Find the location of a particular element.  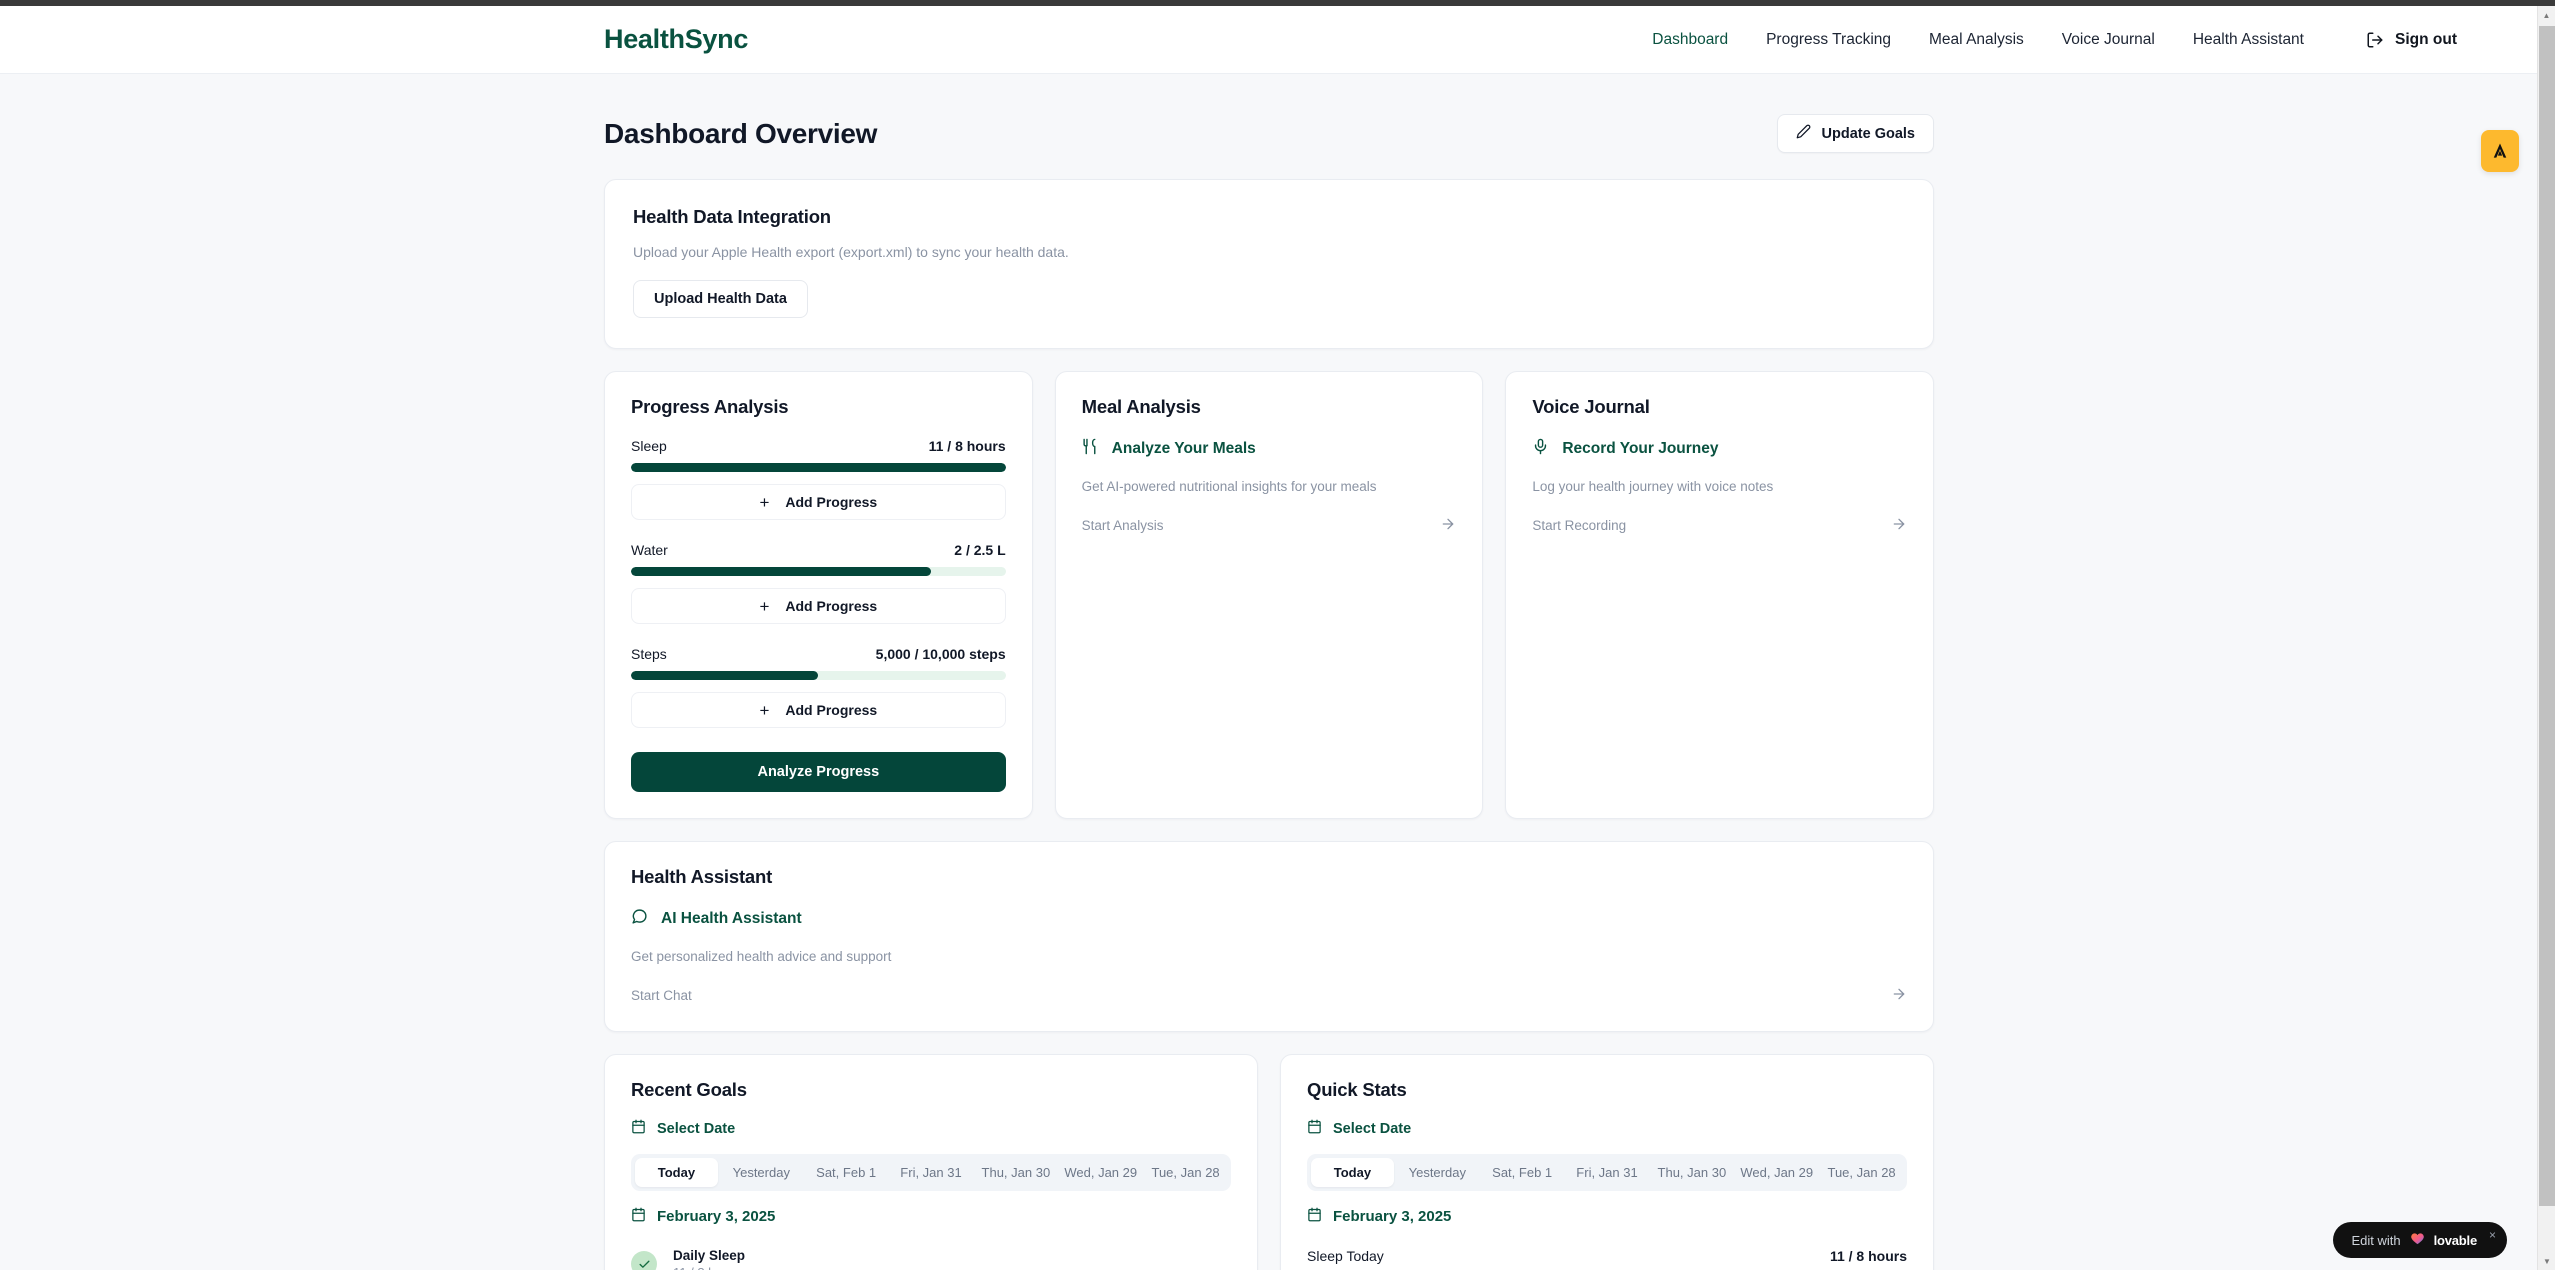

quick-stats-selected-date: February 3, 2025 is located at coordinates (1607, 1216).